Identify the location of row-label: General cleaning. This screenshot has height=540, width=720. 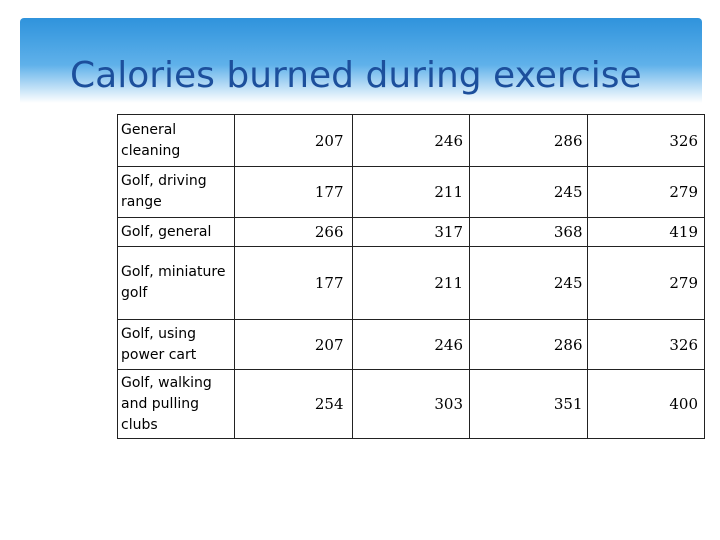
(176, 140).